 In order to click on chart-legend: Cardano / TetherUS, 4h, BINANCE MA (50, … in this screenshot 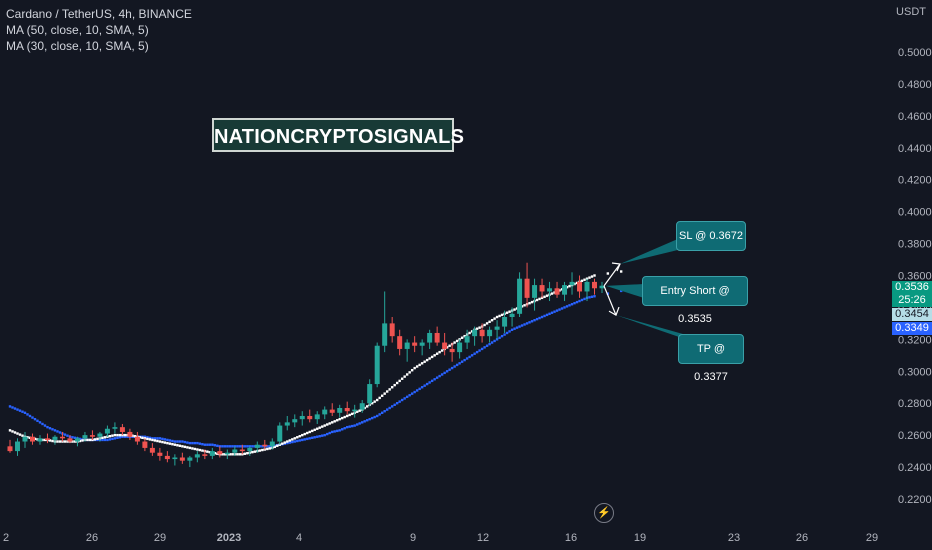, I will do `click(99, 30)`.